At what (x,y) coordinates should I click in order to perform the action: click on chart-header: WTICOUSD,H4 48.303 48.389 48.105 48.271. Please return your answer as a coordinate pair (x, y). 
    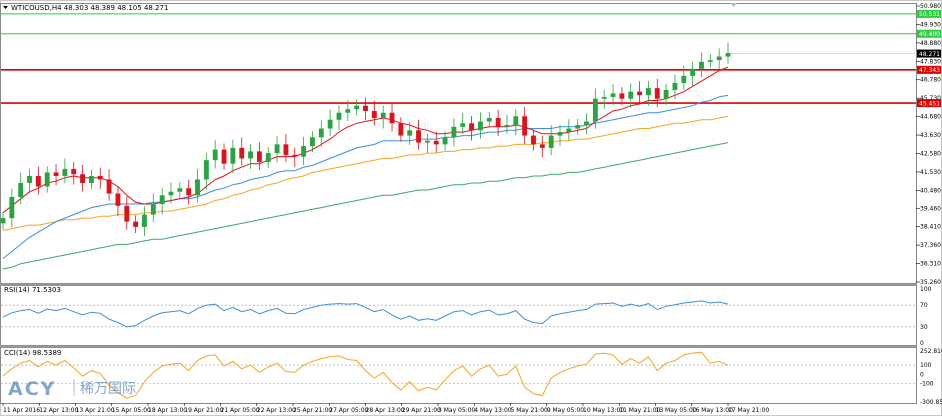
    Looking at the image, I should click on (85, 8).